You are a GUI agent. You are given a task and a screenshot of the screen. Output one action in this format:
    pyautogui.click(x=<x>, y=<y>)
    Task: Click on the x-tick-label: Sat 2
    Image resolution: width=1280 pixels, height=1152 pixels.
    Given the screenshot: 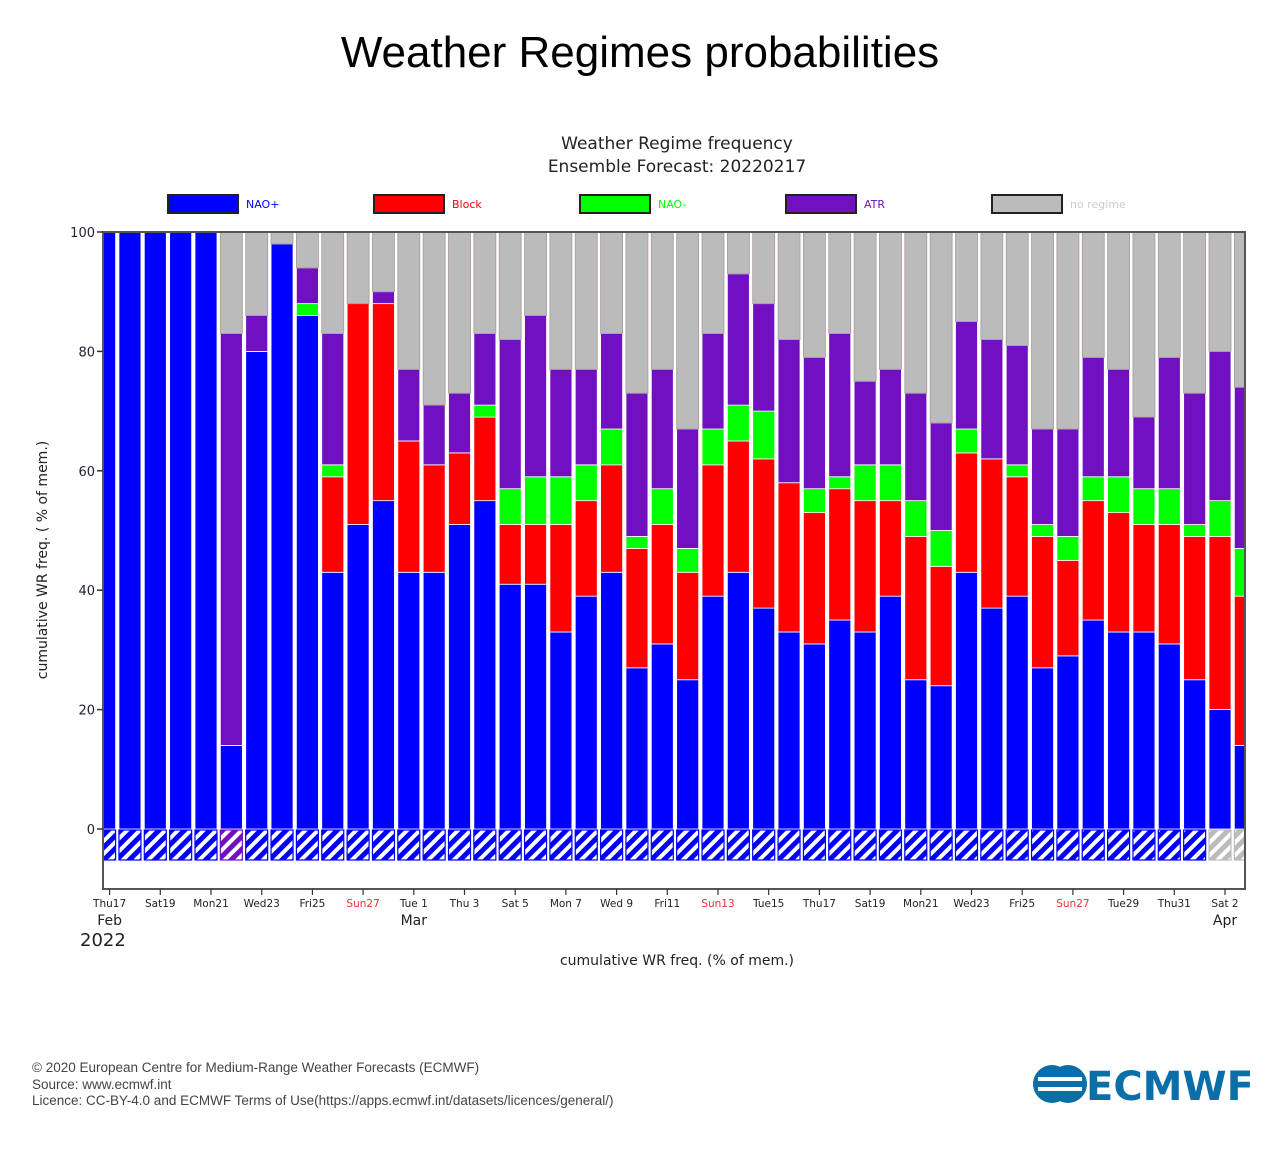 What is the action you would take?
    pyautogui.click(x=1224, y=904)
    